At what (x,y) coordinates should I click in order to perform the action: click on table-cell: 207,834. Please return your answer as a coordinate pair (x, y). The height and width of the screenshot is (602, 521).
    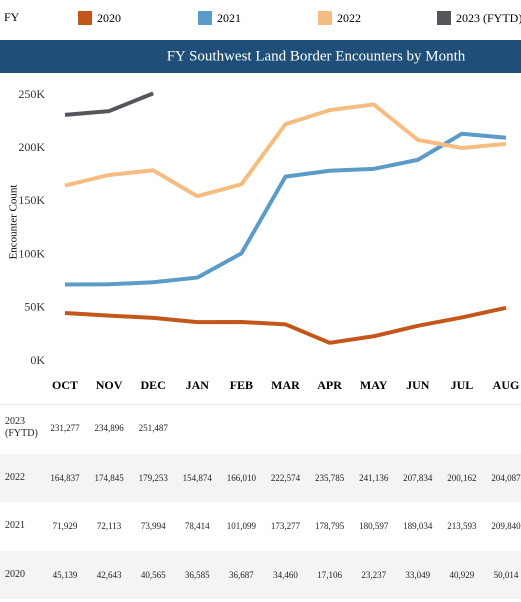
    Looking at the image, I should click on (418, 478).